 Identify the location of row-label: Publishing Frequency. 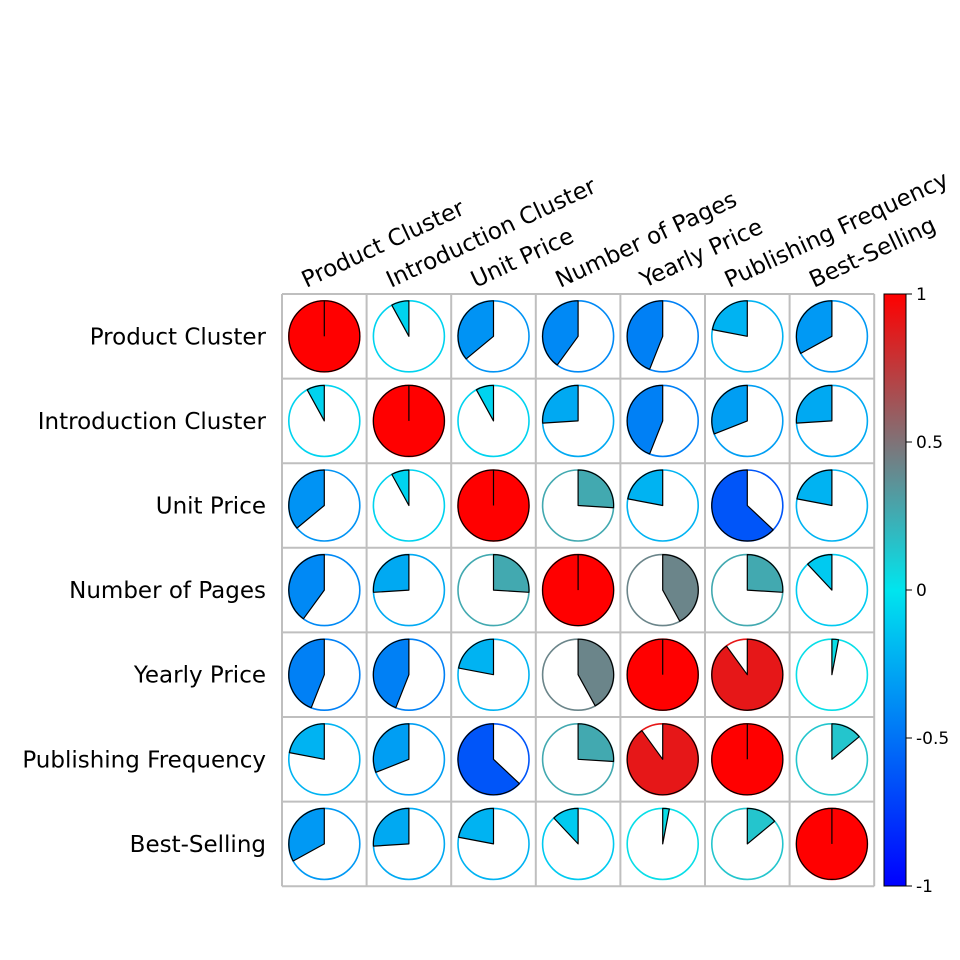
(144, 760).